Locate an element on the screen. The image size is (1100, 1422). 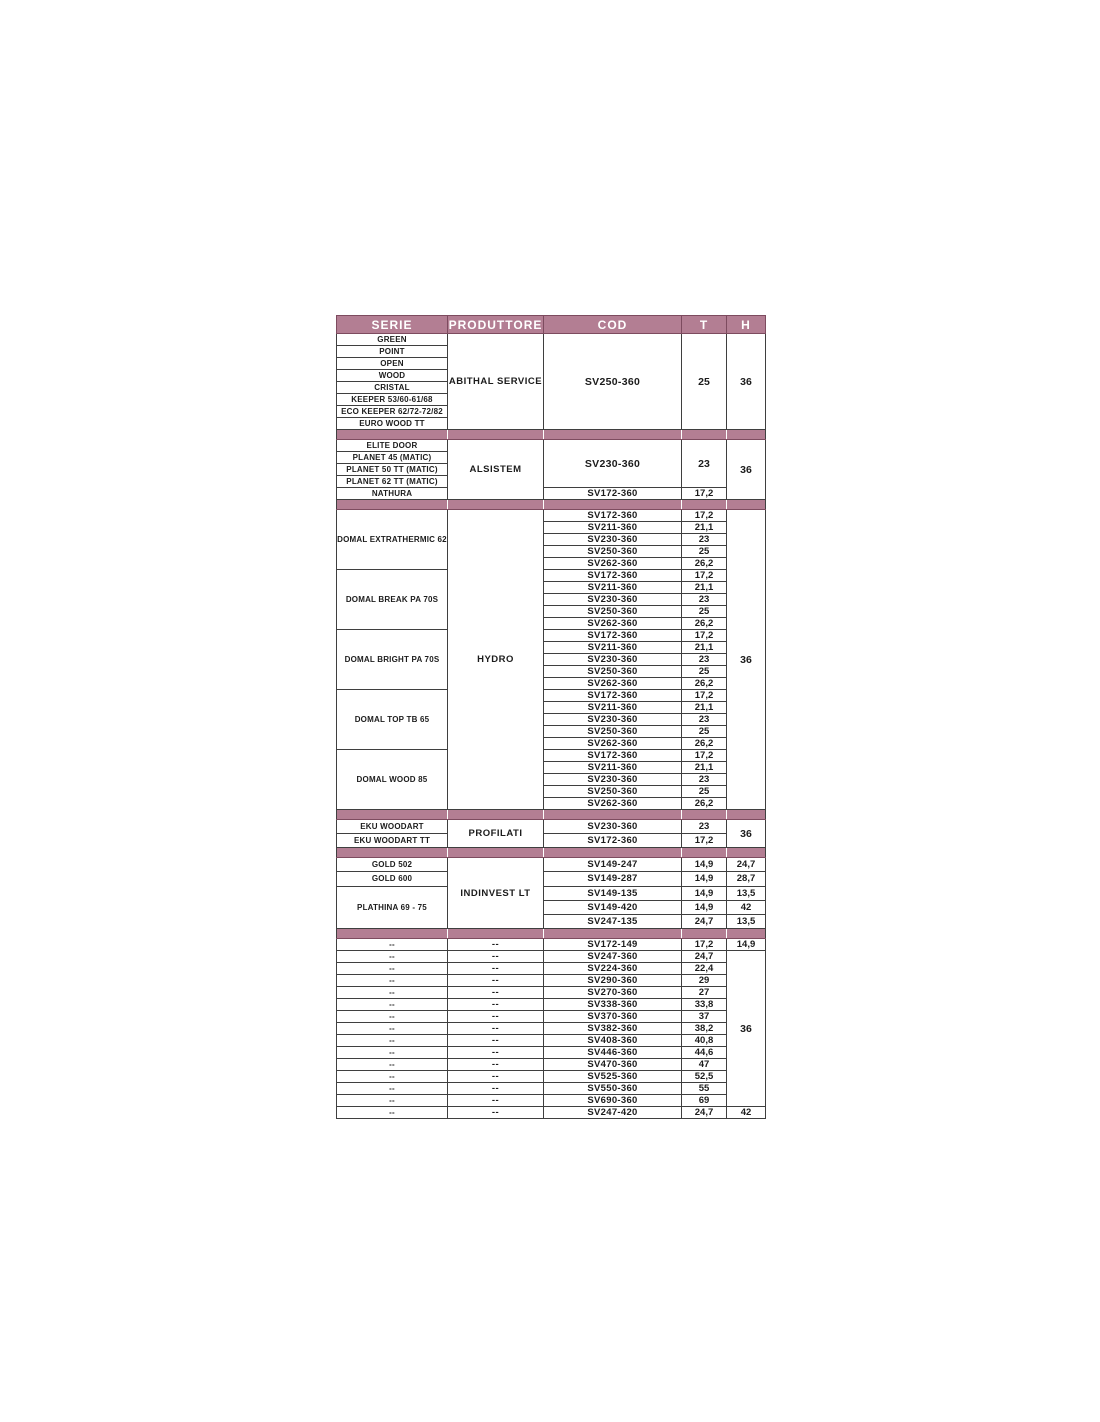
table-row: DOMAL WOOD 85 SV172-360 17,2 is located at coordinates (551, 779).